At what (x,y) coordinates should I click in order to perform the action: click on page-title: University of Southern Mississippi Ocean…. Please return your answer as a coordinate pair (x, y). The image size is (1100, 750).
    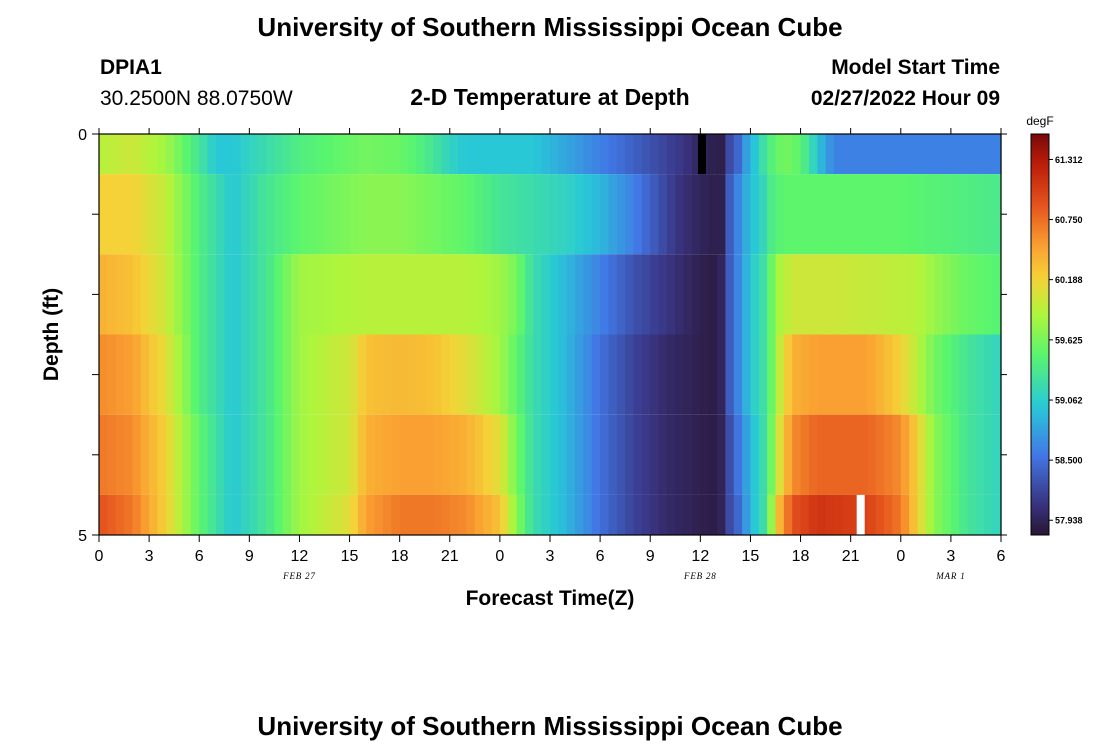
    Looking at the image, I should click on (550, 27).